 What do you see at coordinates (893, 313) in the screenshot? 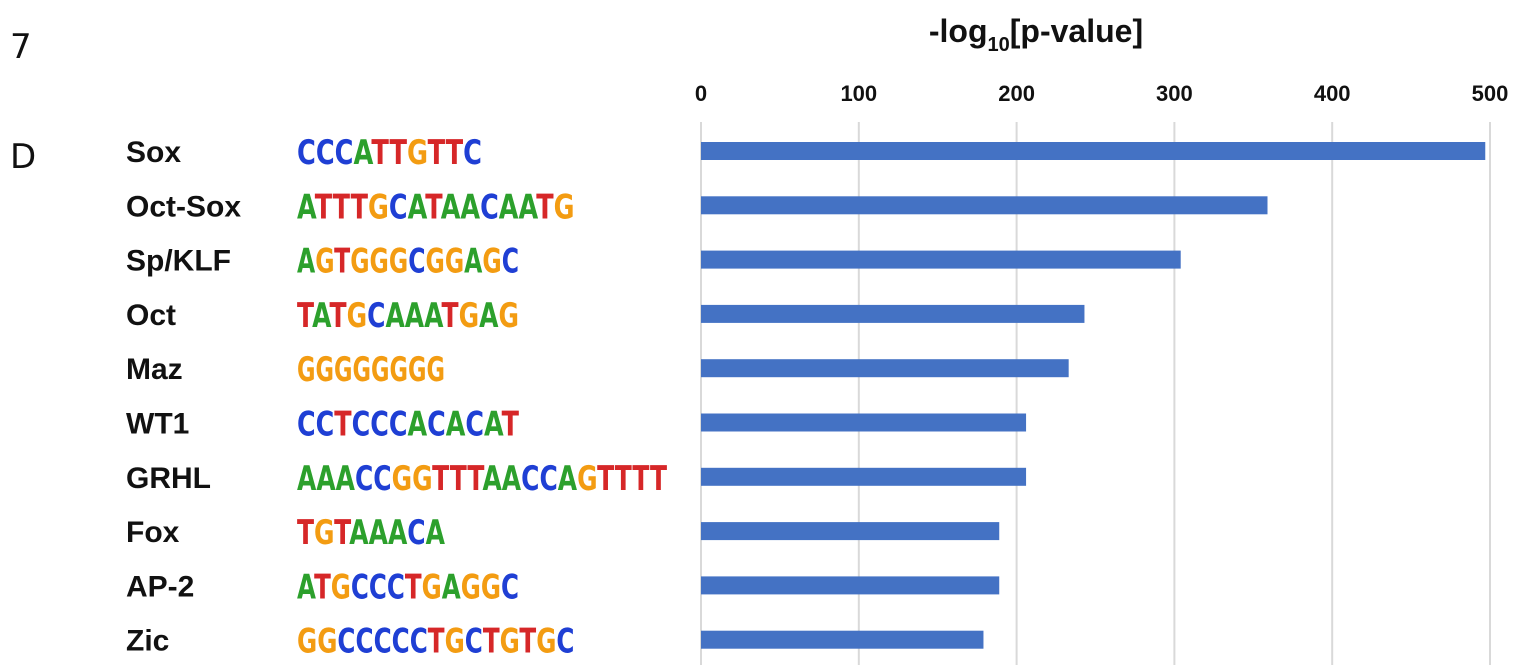
I see `bar-oct` at bounding box center [893, 313].